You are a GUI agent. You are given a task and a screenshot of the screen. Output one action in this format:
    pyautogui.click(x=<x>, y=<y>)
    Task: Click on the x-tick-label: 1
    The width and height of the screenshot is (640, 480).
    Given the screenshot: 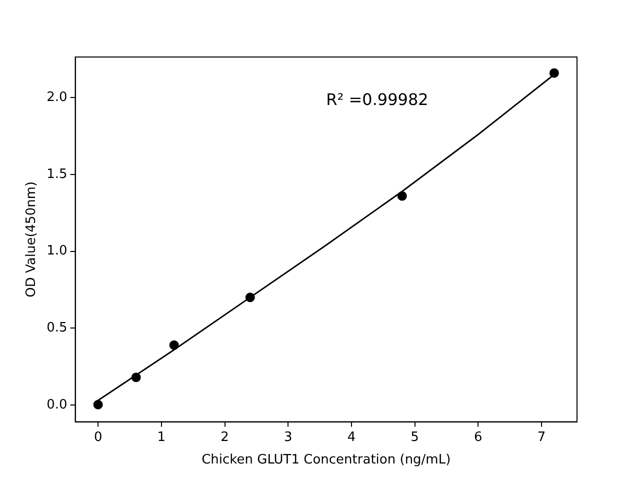 What is the action you would take?
    pyautogui.click(x=161, y=437)
    